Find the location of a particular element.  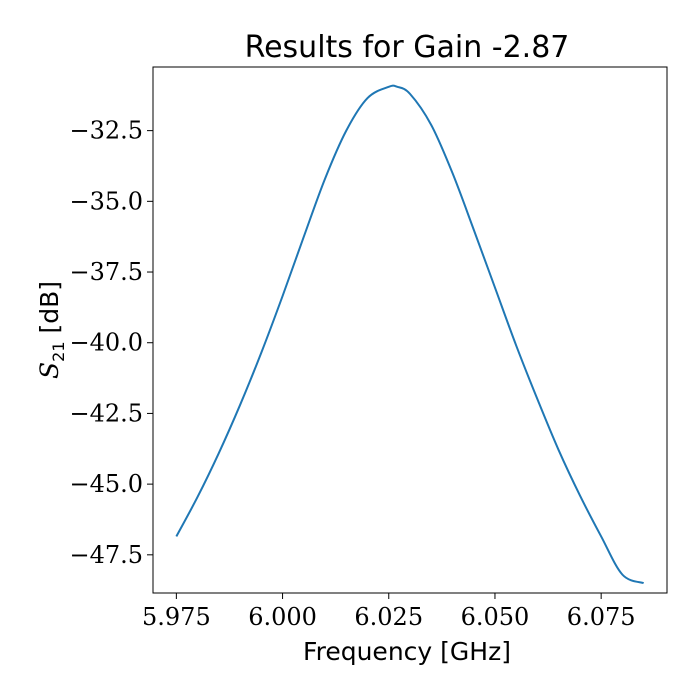

y-tick-label: −35.0 is located at coordinates (106, 201).